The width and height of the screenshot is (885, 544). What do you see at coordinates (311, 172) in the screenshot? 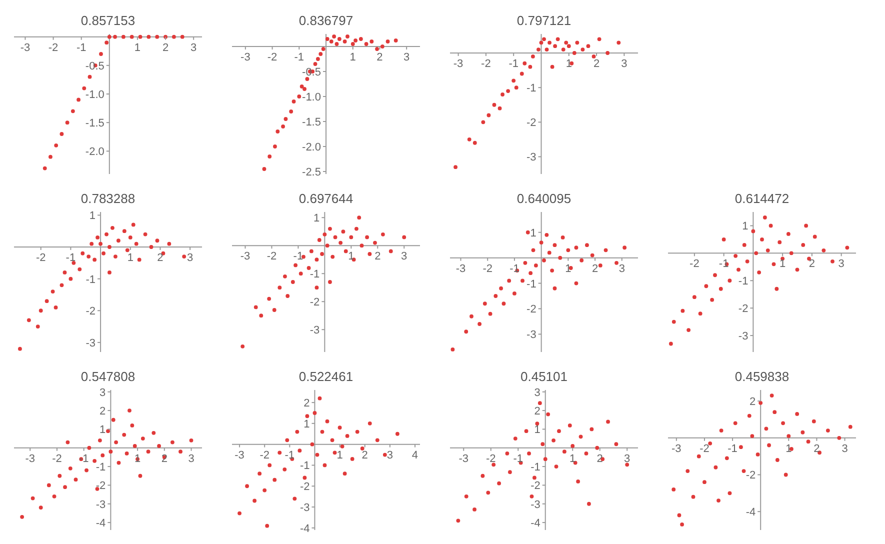
I see `y-tick-label: -2.5` at bounding box center [311, 172].